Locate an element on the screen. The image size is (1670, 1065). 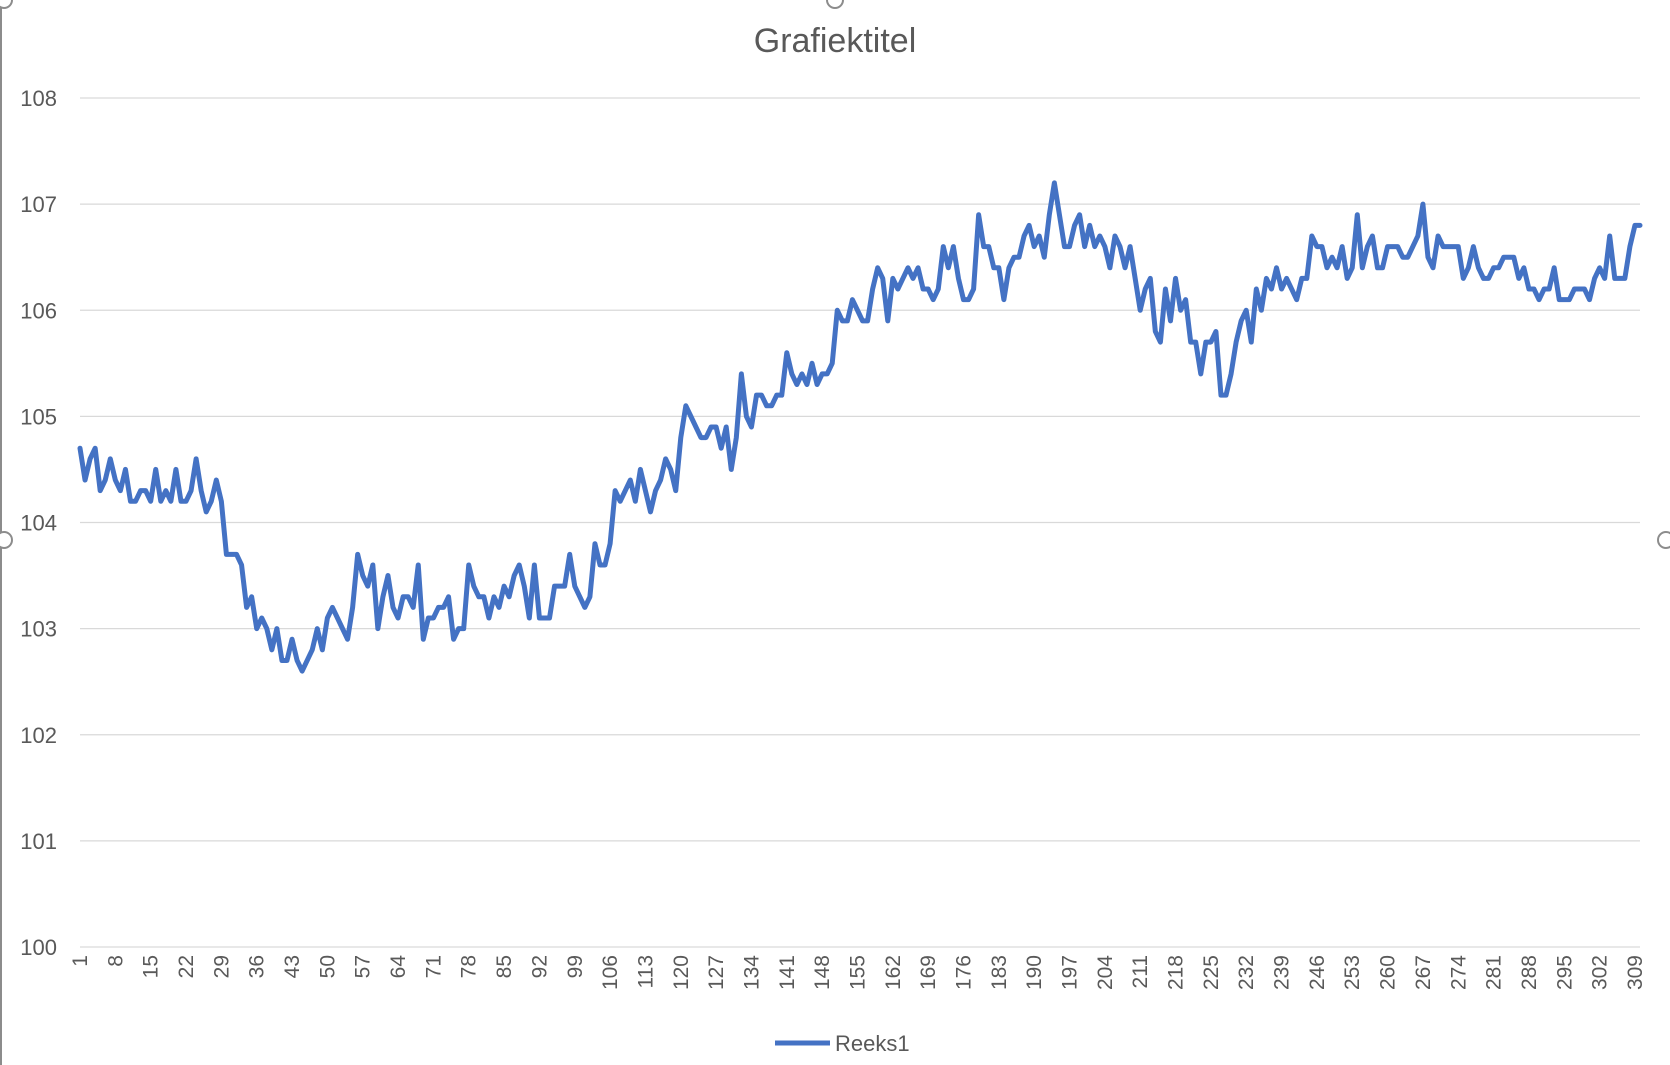
x-tick-label: 15 is located at coordinates (151, 966).